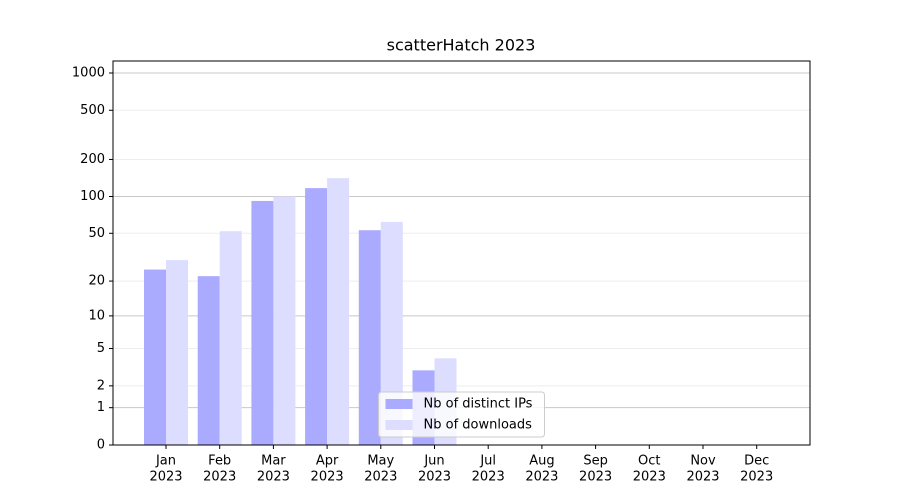 This screenshot has height=500, width=900. Describe the element at coordinates (541, 461) in the screenshot. I see `x-tick-label: Aug` at that location.